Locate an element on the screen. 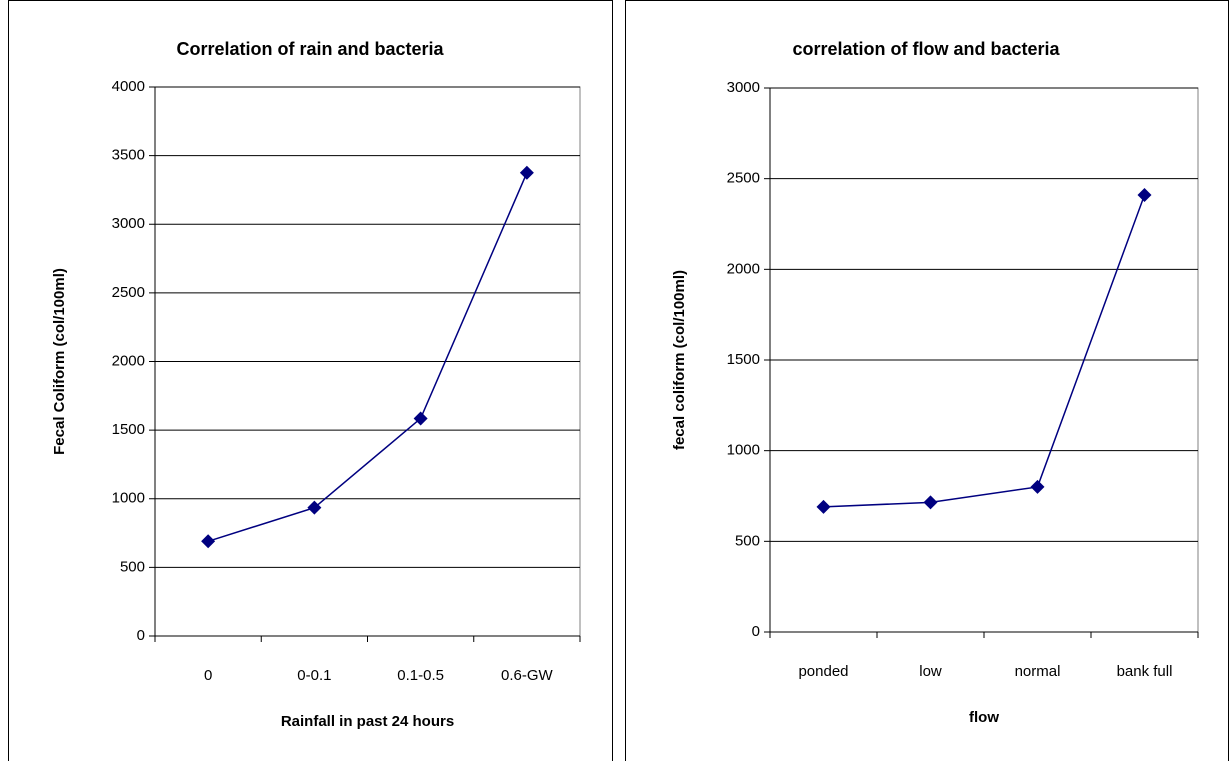  y-tick-label: 4000 is located at coordinates (128, 86).